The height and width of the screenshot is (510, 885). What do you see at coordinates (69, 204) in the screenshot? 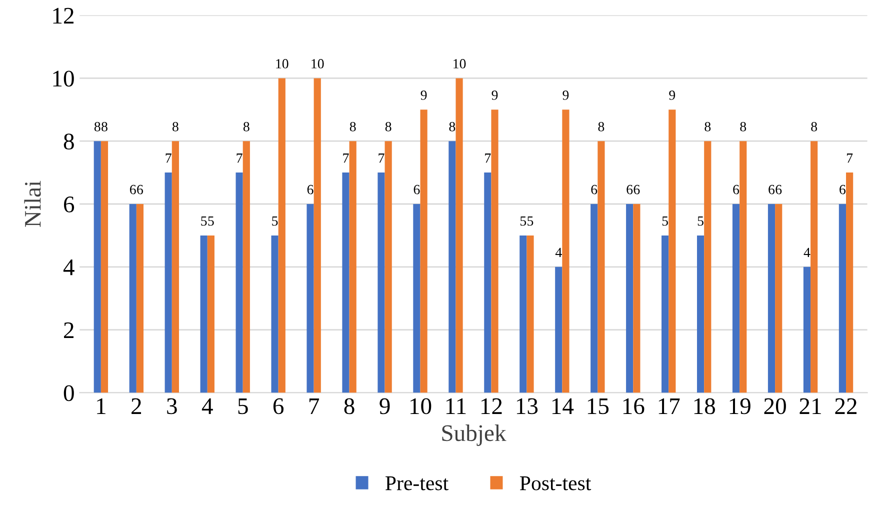
I see `y-tick-label: 6` at bounding box center [69, 204].